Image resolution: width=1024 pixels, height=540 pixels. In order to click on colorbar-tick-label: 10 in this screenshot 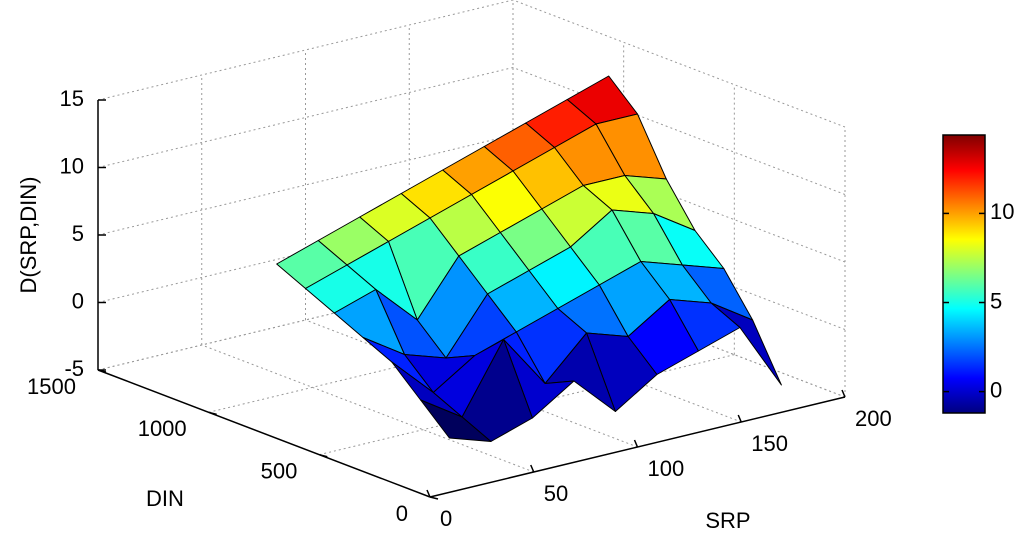, I will do `click(1002, 211)`.